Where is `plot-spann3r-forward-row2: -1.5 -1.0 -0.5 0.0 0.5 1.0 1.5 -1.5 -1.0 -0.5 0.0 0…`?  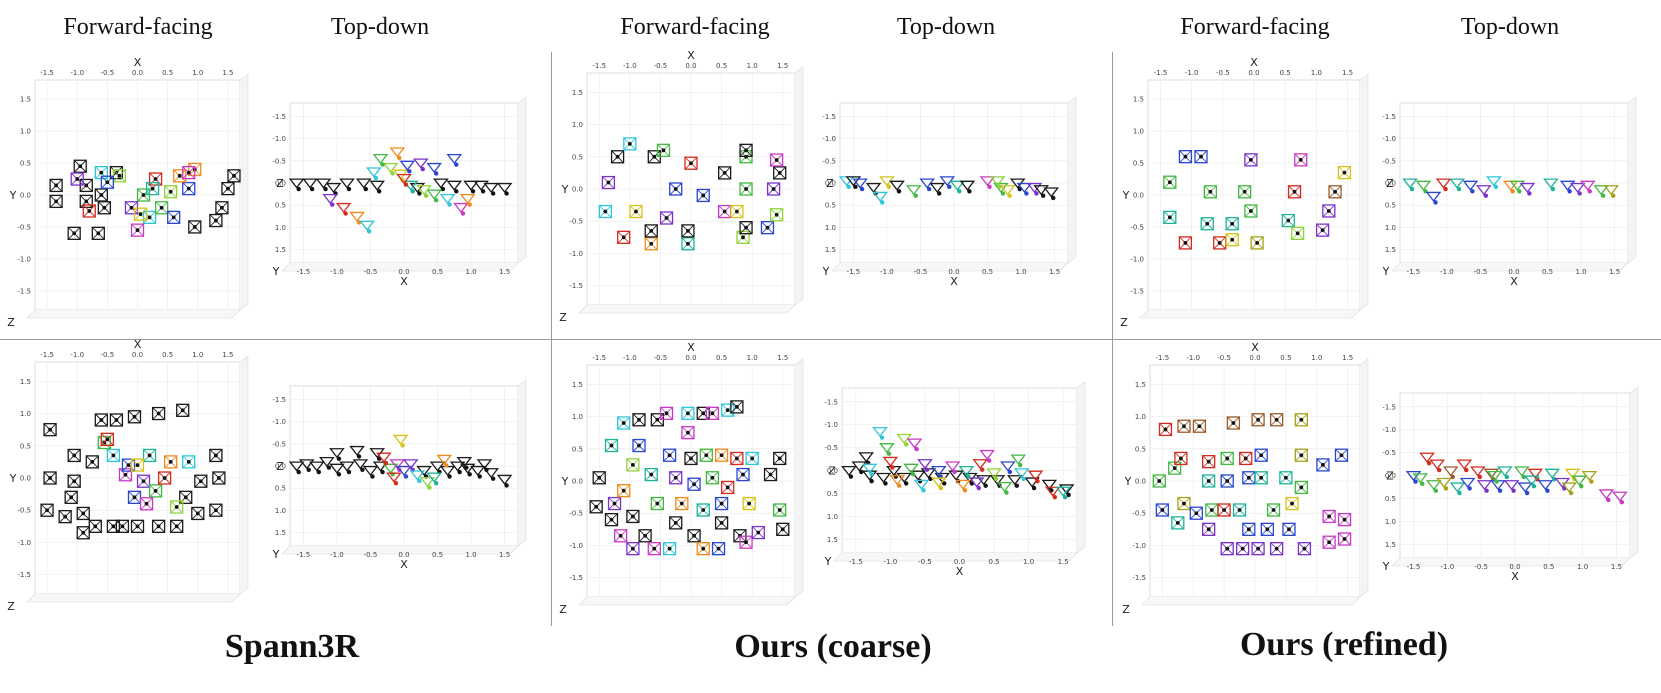
plot-spann3r-forward-row2: -1.5 -1.0 -0.5 0.0 0.5 1.0 1.5 -1.5 -1.0 -0.5 0.0 0… is located at coordinates (128, 475).